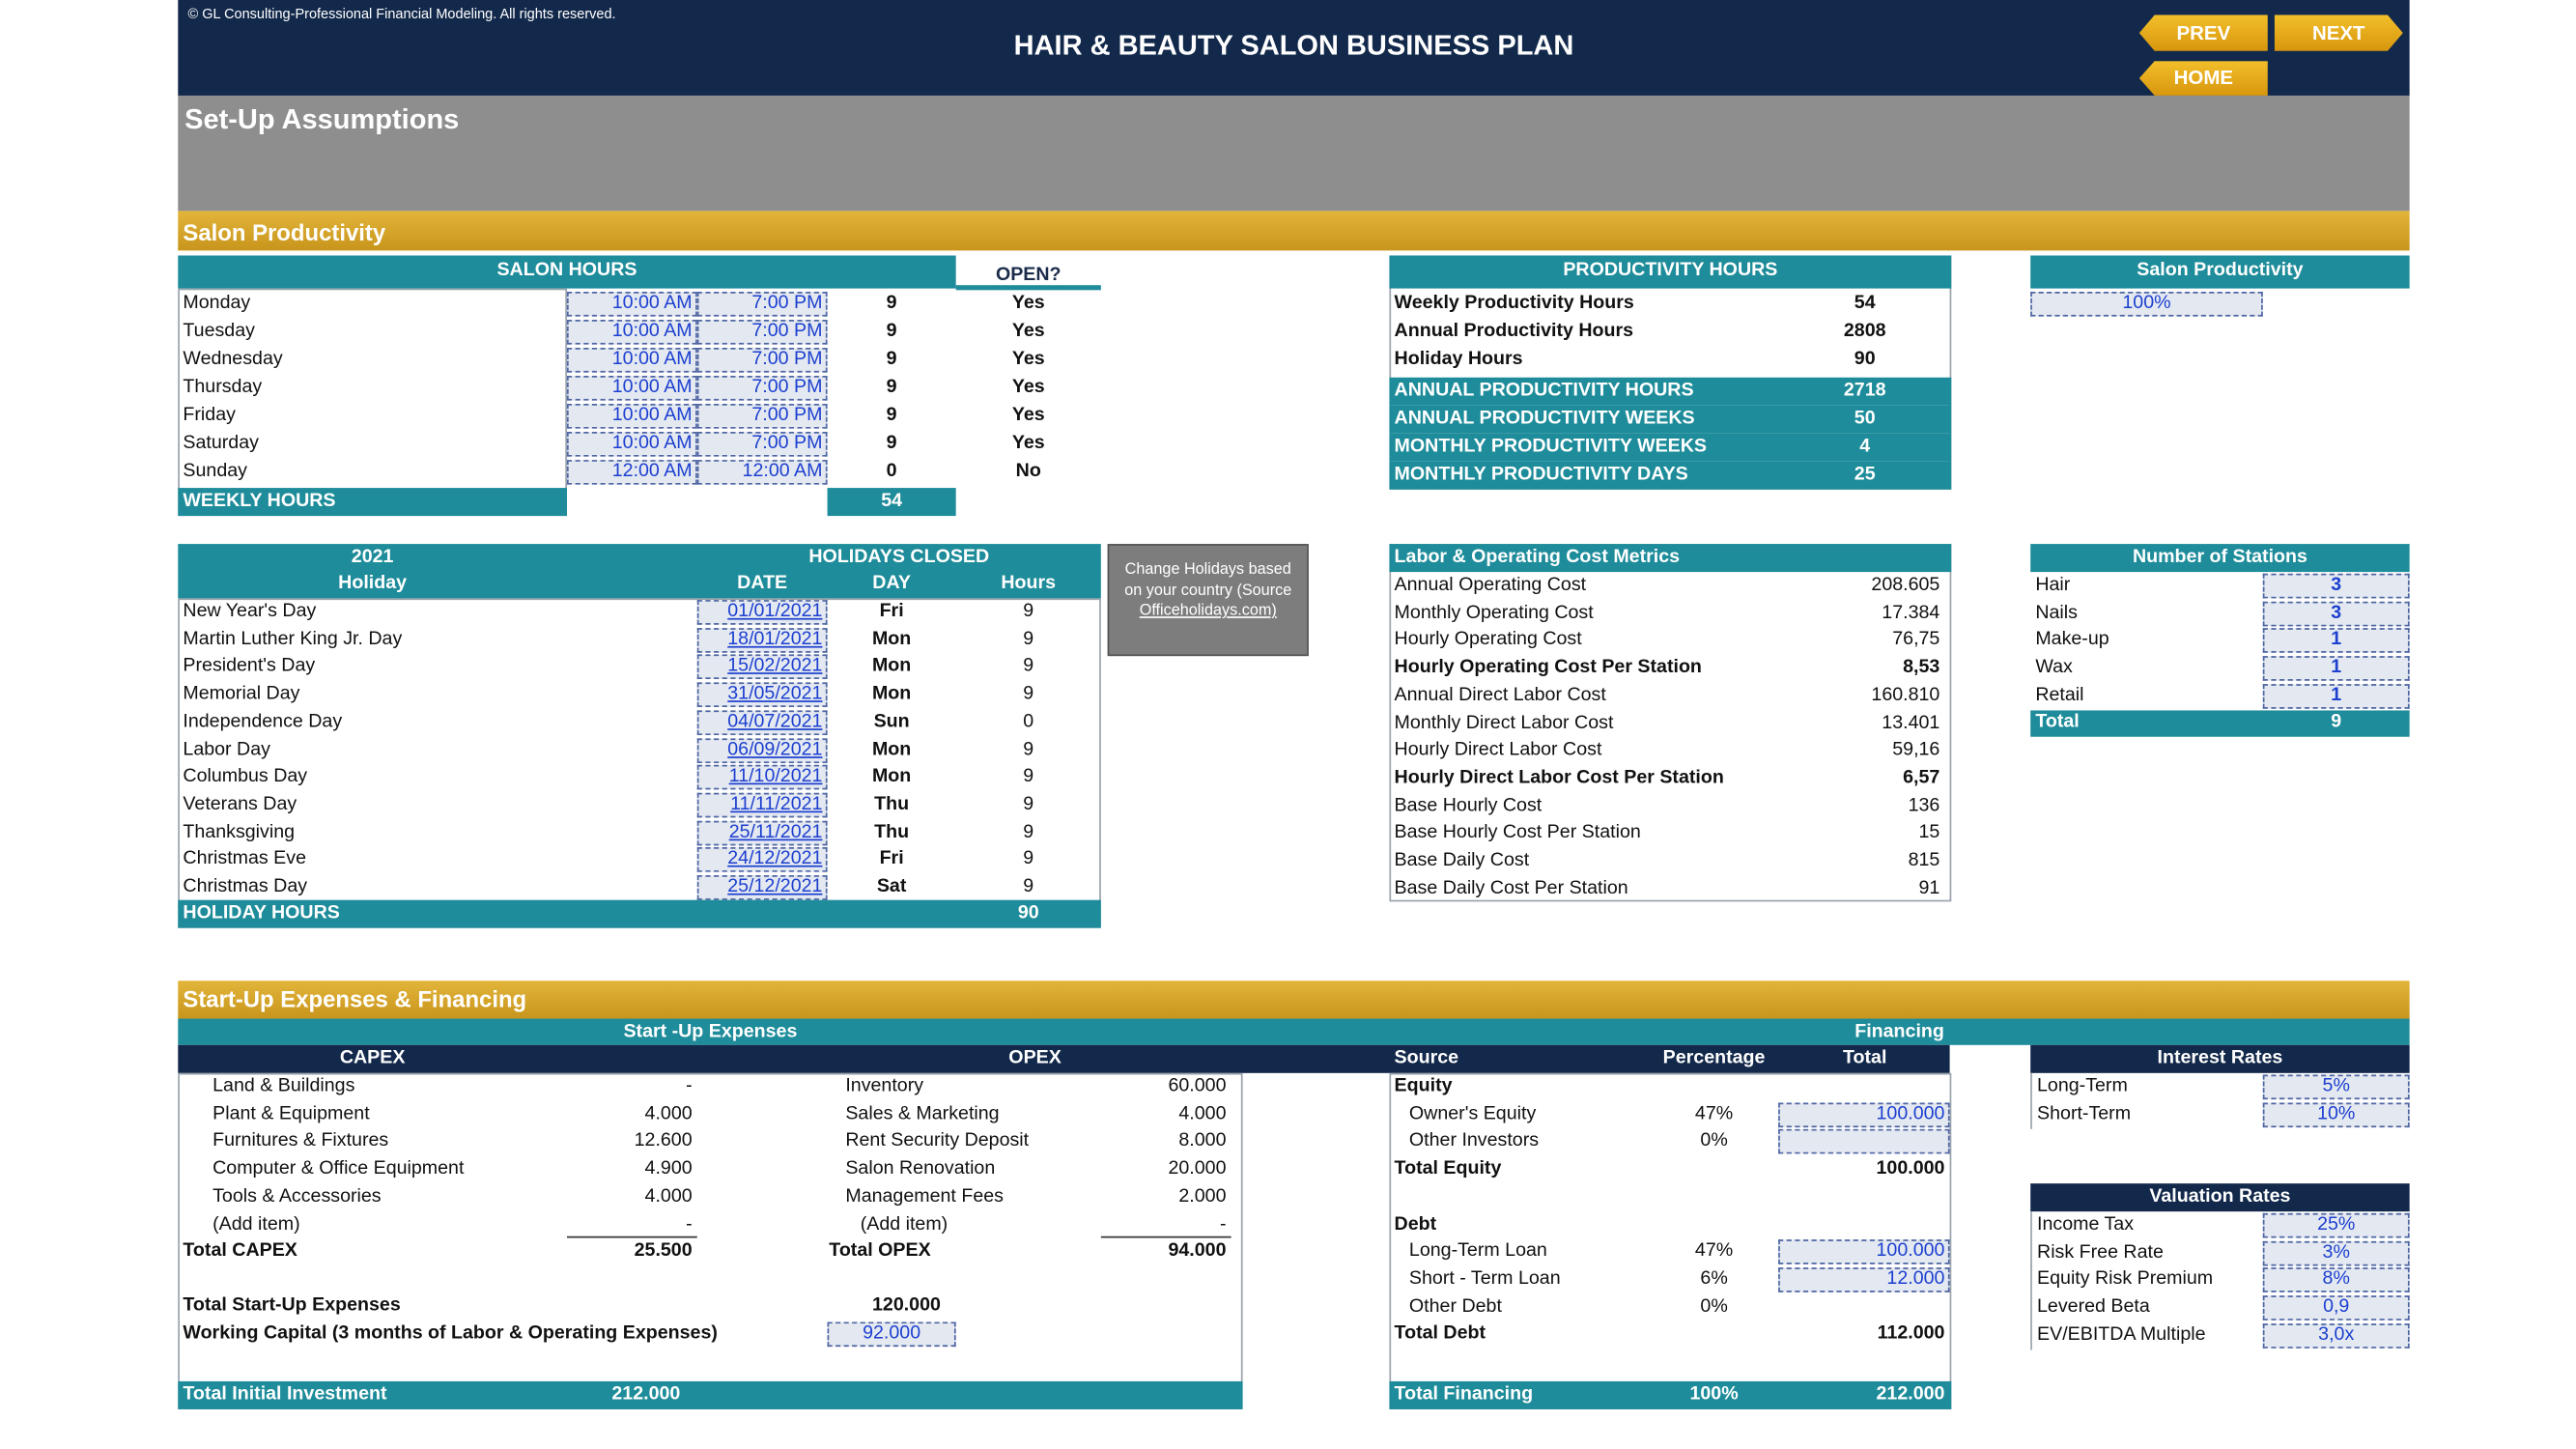 Image resolution: width=2576 pixels, height=1449 pixels. Describe the element at coordinates (775, 749) in the screenshot. I see `holiday-date: 06/09/2021` at that location.